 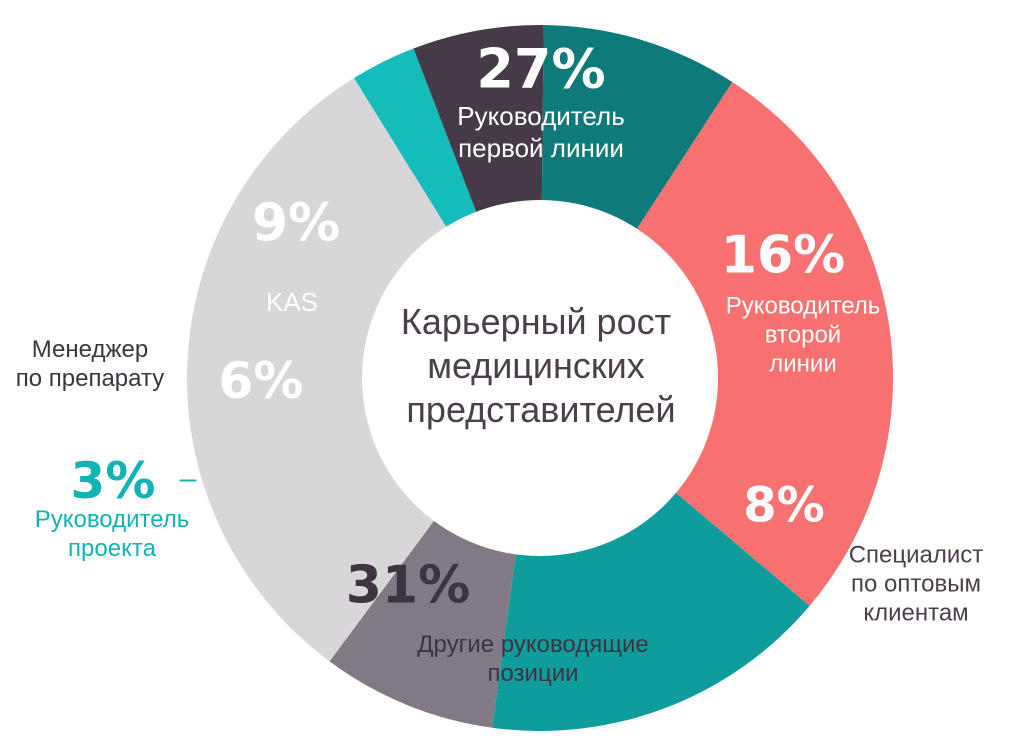 I want to click on slice-category-label-line: Специалист, so click(x=916, y=554).